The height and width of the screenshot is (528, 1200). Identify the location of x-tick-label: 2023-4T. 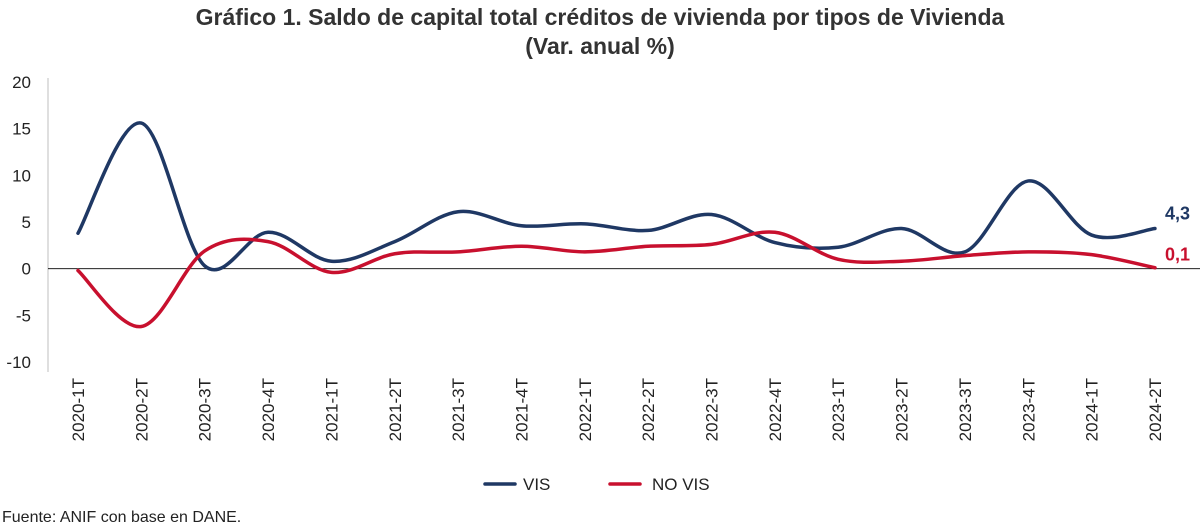
(1028, 409).